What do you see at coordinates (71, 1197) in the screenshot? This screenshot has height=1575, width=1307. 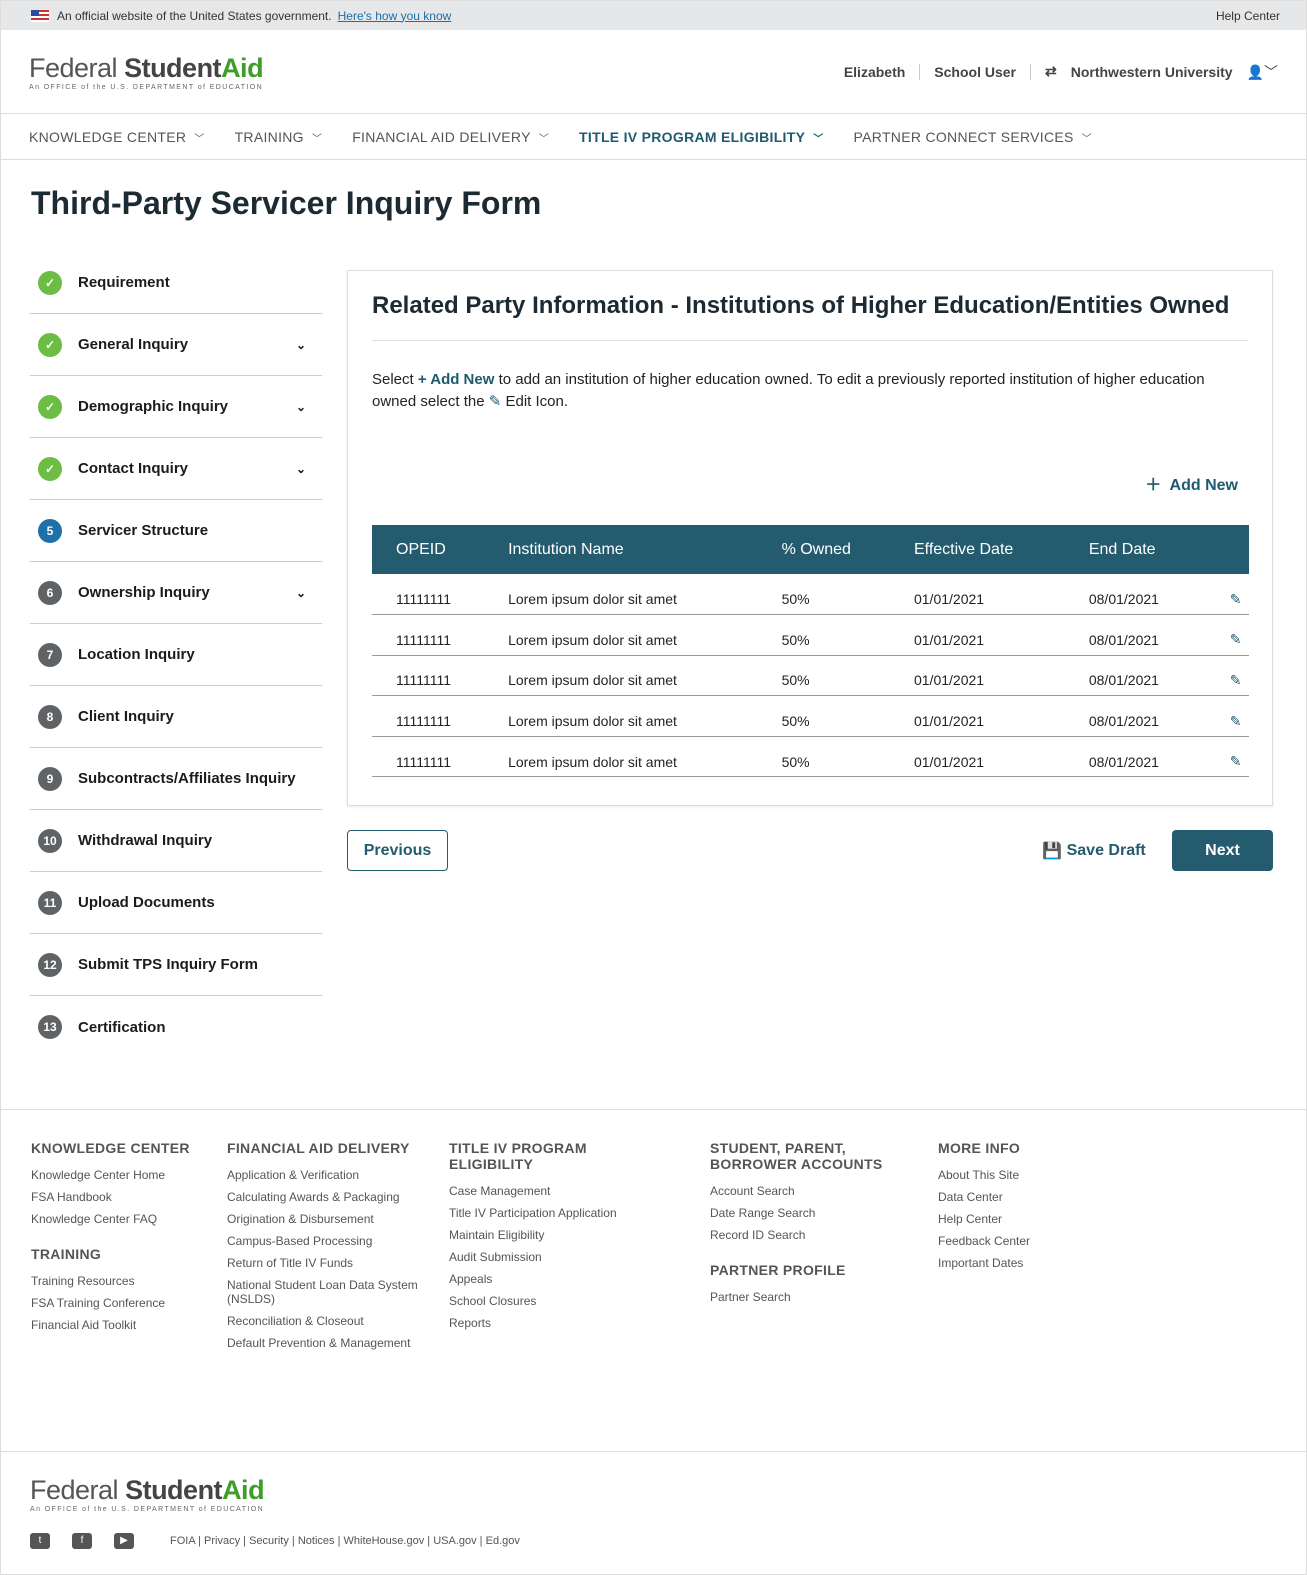 I see `footer-link: FSA Handbook` at bounding box center [71, 1197].